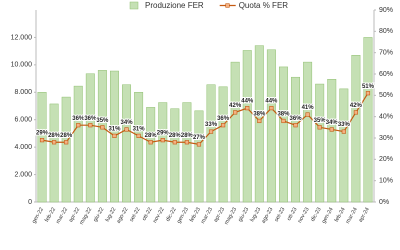 The image size is (400, 250). Describe the element at coordinates (243, 215) in the screenshot. I see `x-tick-label: giu-23` at that location.